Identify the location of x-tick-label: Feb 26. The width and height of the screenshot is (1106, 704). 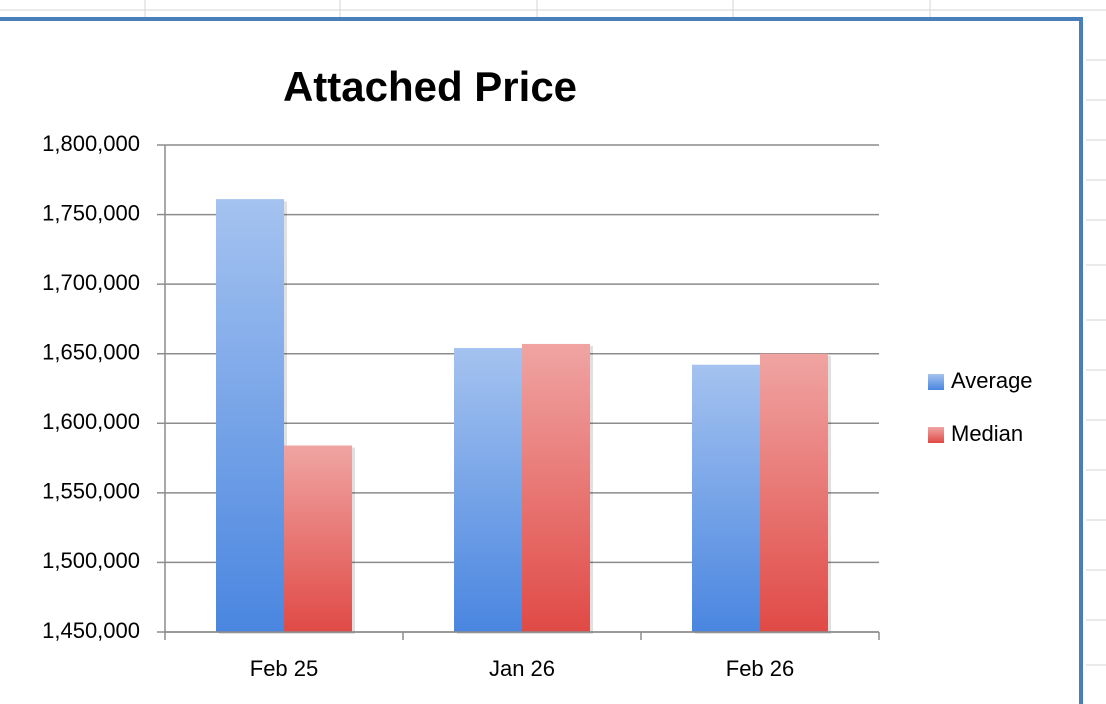
(760, 668).